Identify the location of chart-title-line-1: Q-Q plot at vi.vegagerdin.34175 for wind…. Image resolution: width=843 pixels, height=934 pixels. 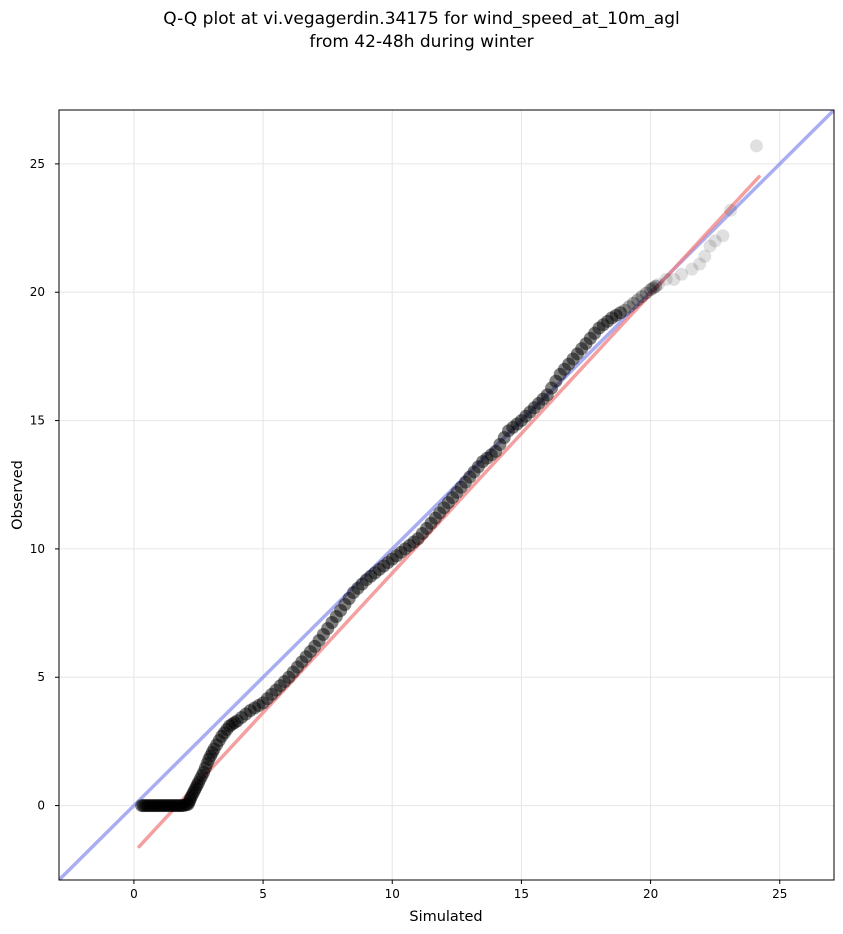
(421, 19).